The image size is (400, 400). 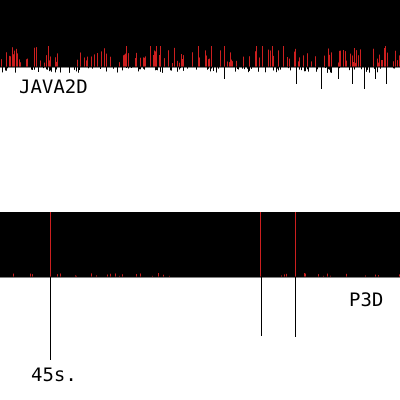 What do you see at coordinates (200, 56) in the screenshot?
I see `java2d-spikes` at bounding box center [200, 56].